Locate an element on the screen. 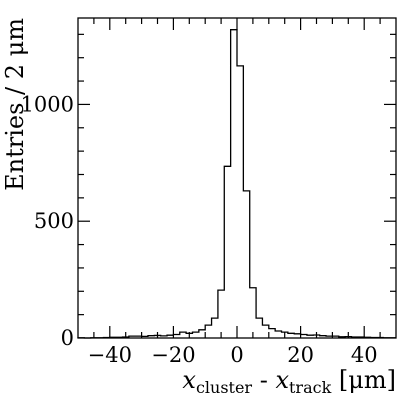 The height and width of the screenshot is (402, 419). y-tick-label: 0 is located at coordinates (67, 338).